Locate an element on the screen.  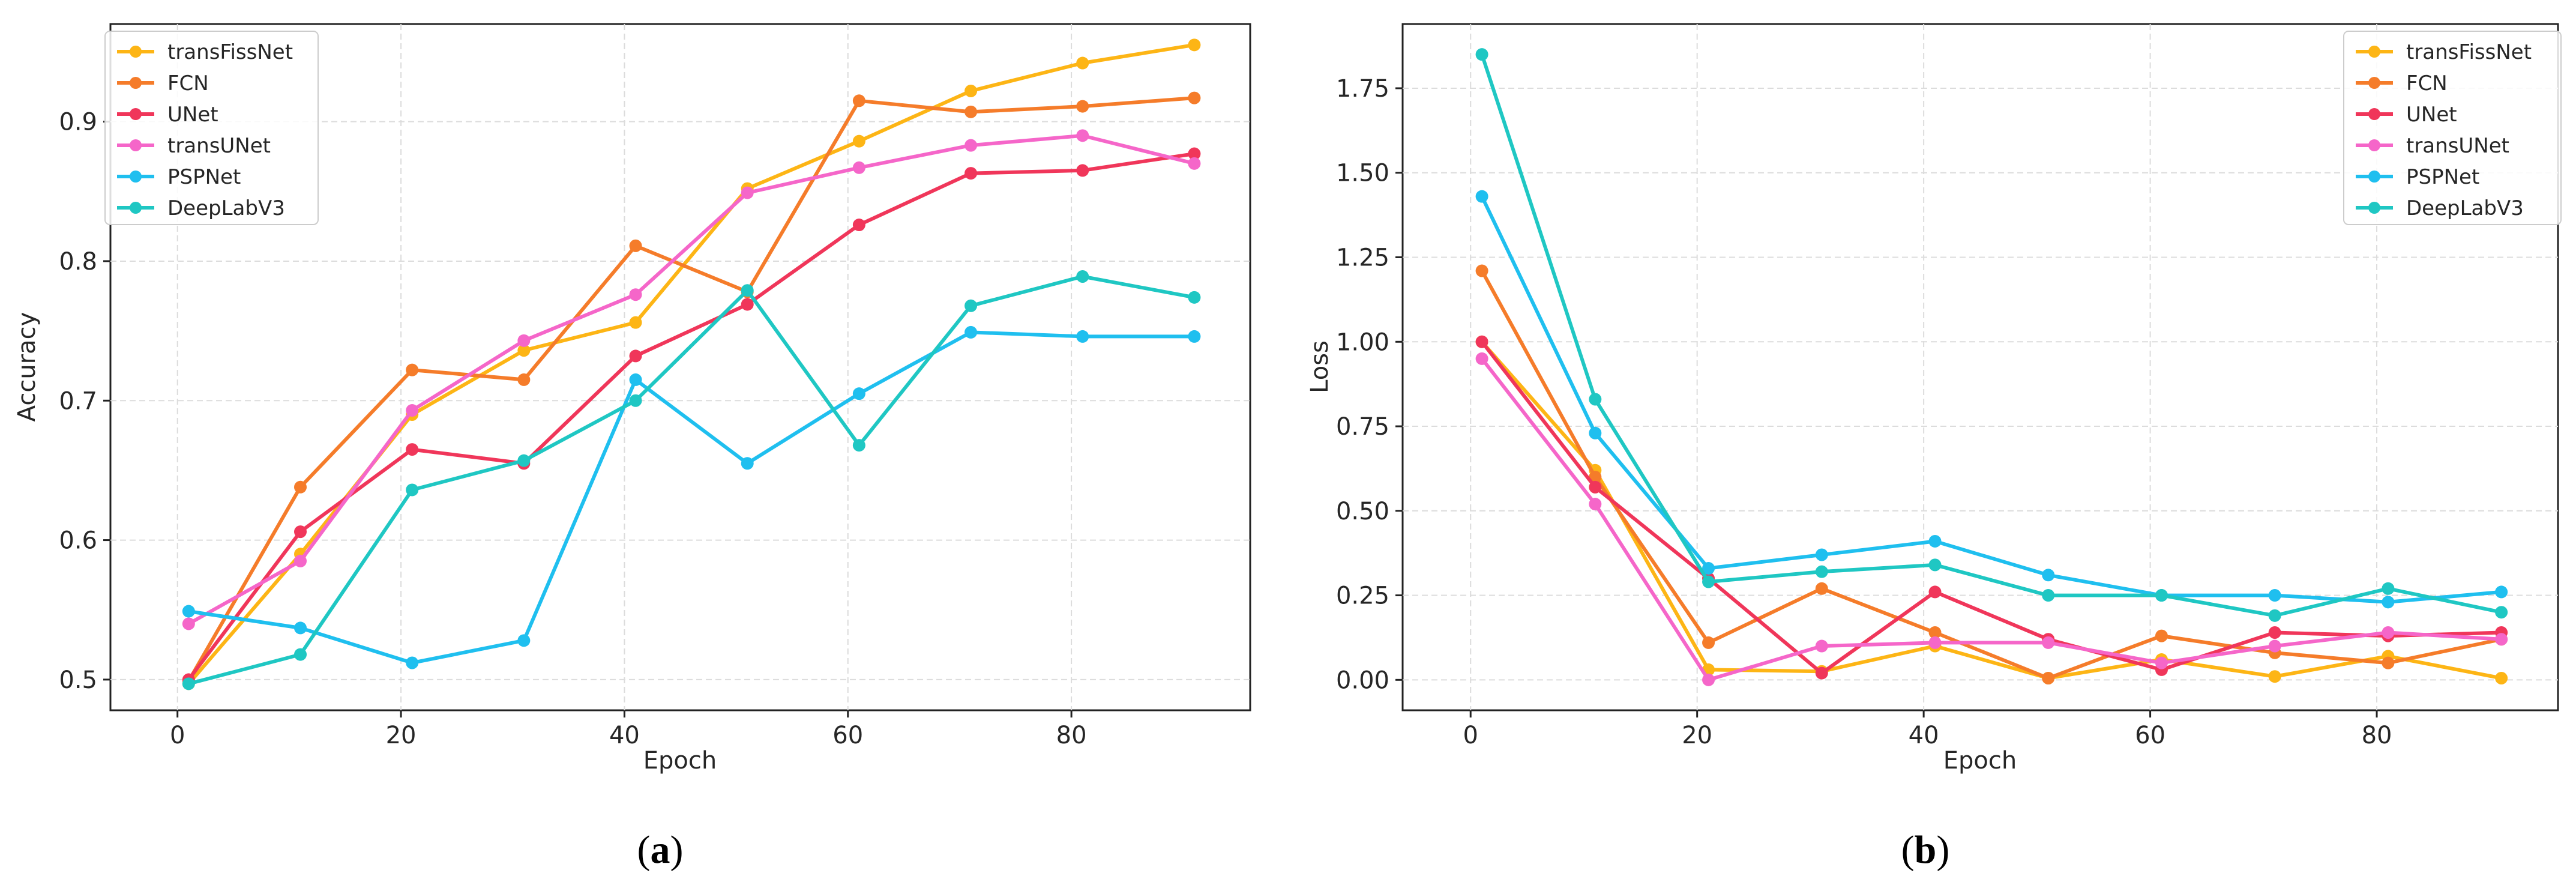
accuracy-legend-marker-transunet is located at coordinates (136, 145).